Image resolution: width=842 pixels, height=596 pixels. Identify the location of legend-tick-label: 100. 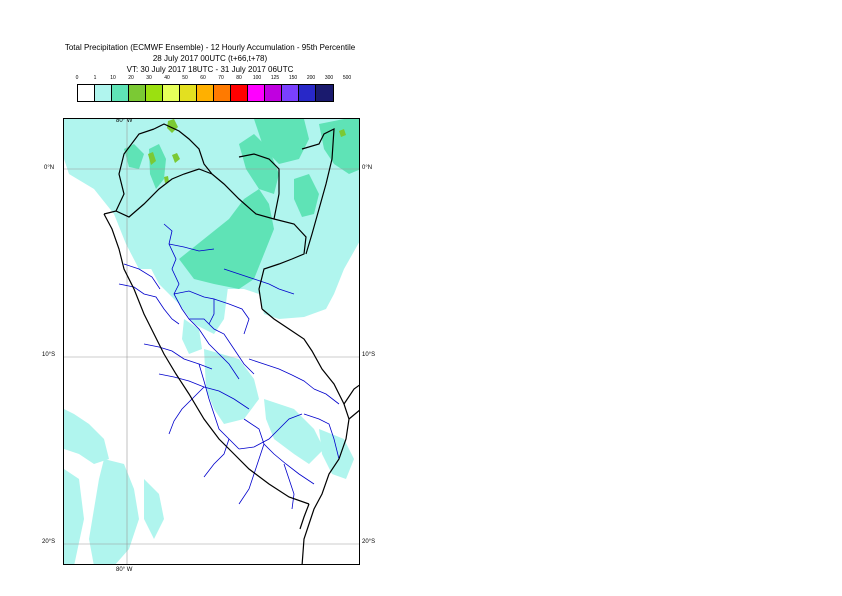
(257, 78).